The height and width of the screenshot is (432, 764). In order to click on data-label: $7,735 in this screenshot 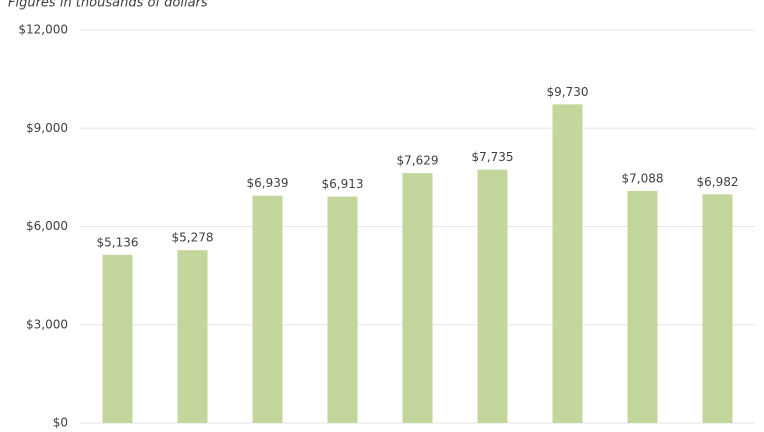, I will do `click(493, 157)`.